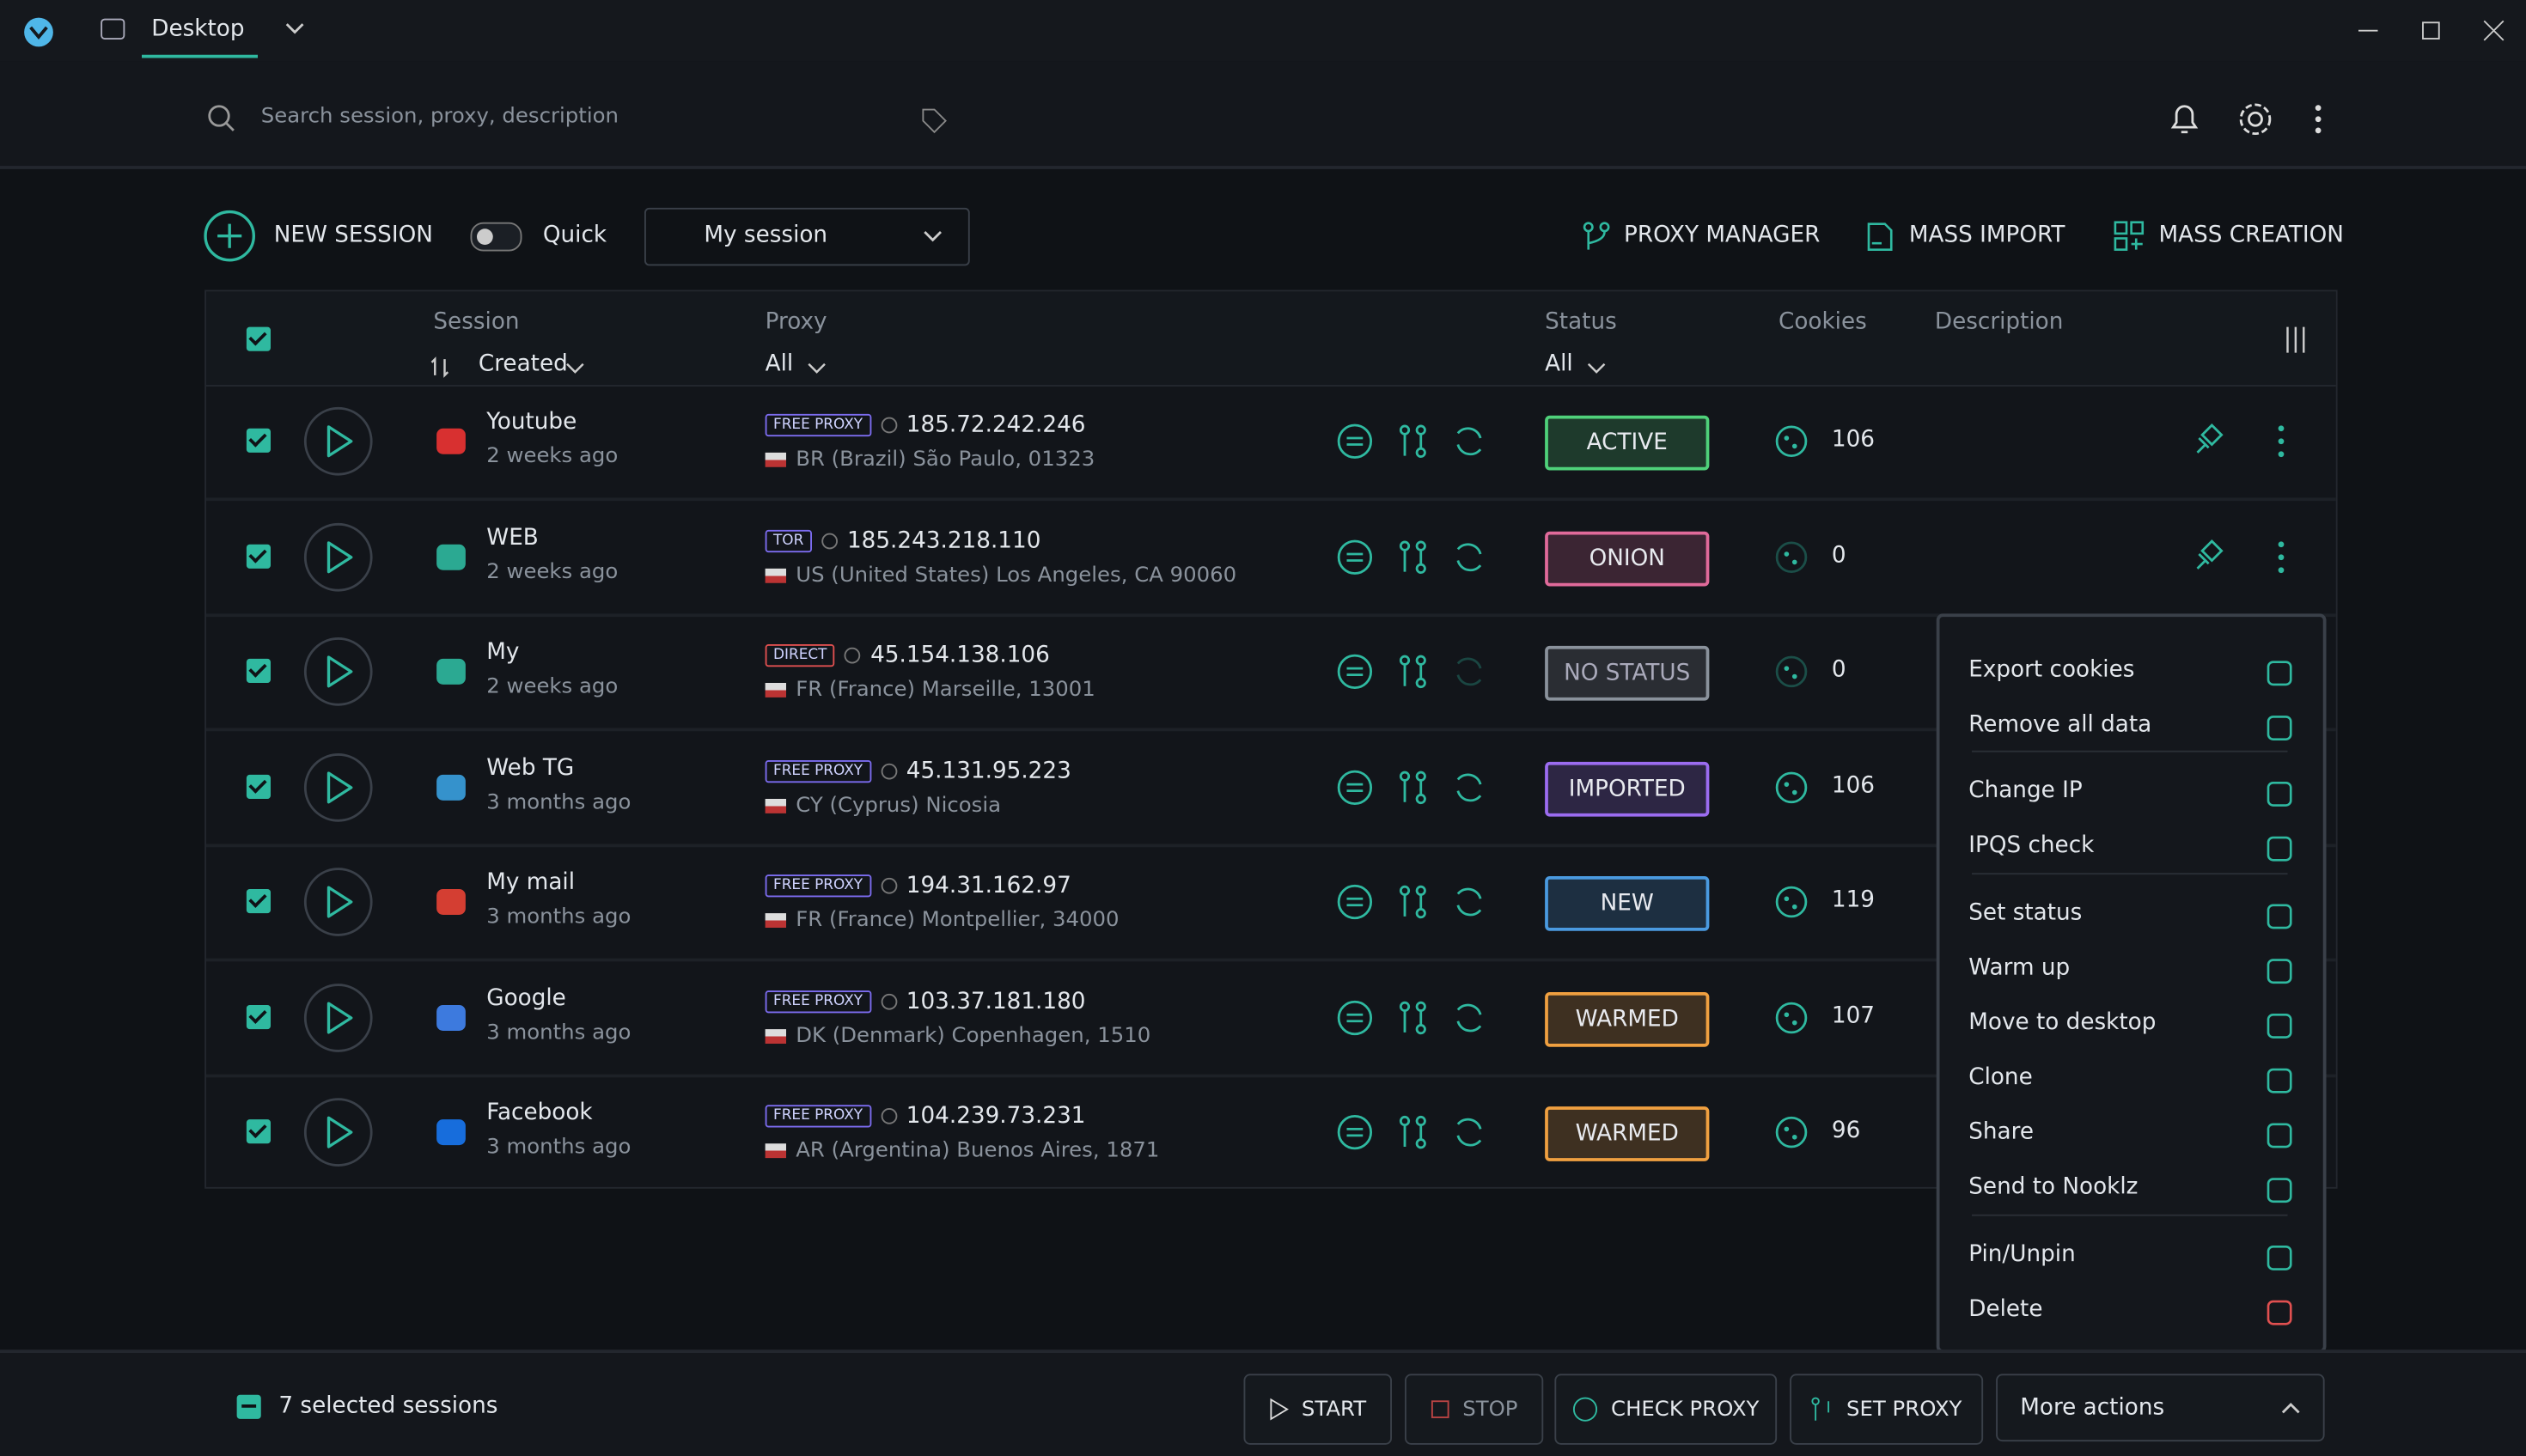  What do you see at coordinates (258, 338) in the screenshot?
I see `select-all` at bounding box center [258, 338].